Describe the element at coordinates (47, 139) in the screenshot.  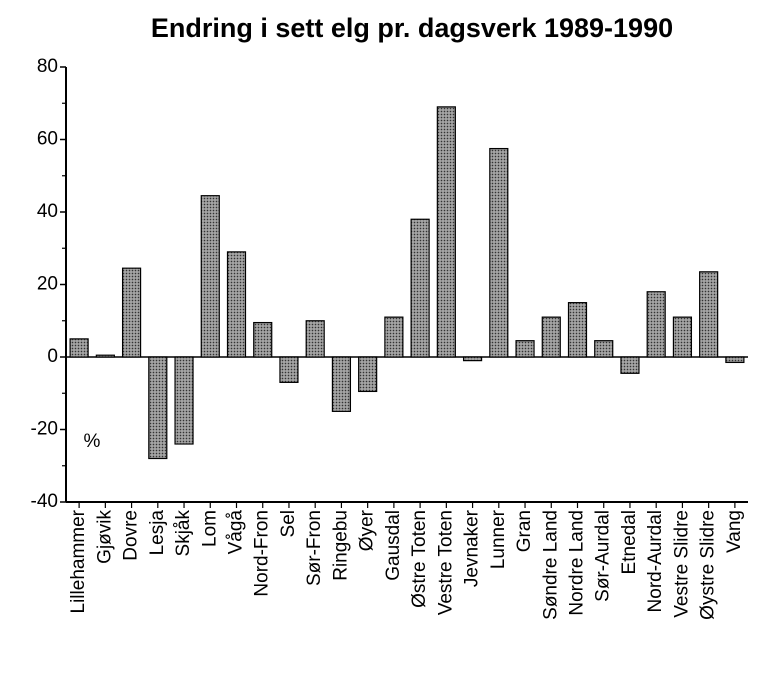
I see `y-tick-label: 60` at that location.